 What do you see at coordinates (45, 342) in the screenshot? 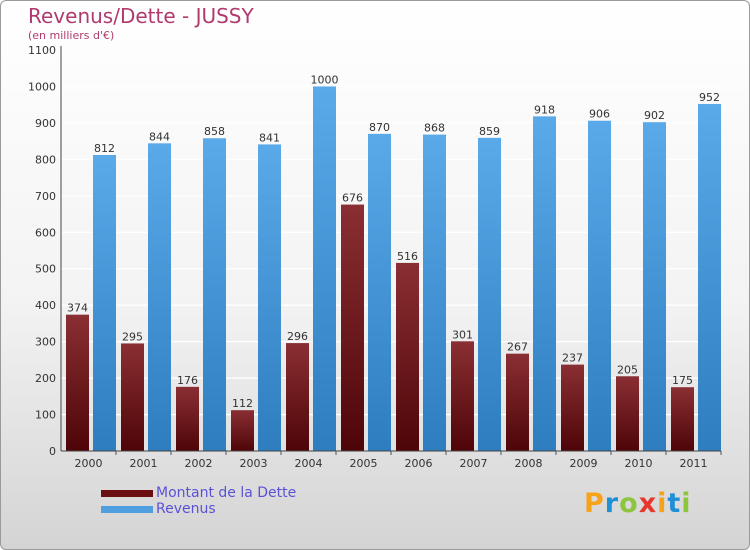
I see `y-tick-label: 300` at bounding box center [45, 342].